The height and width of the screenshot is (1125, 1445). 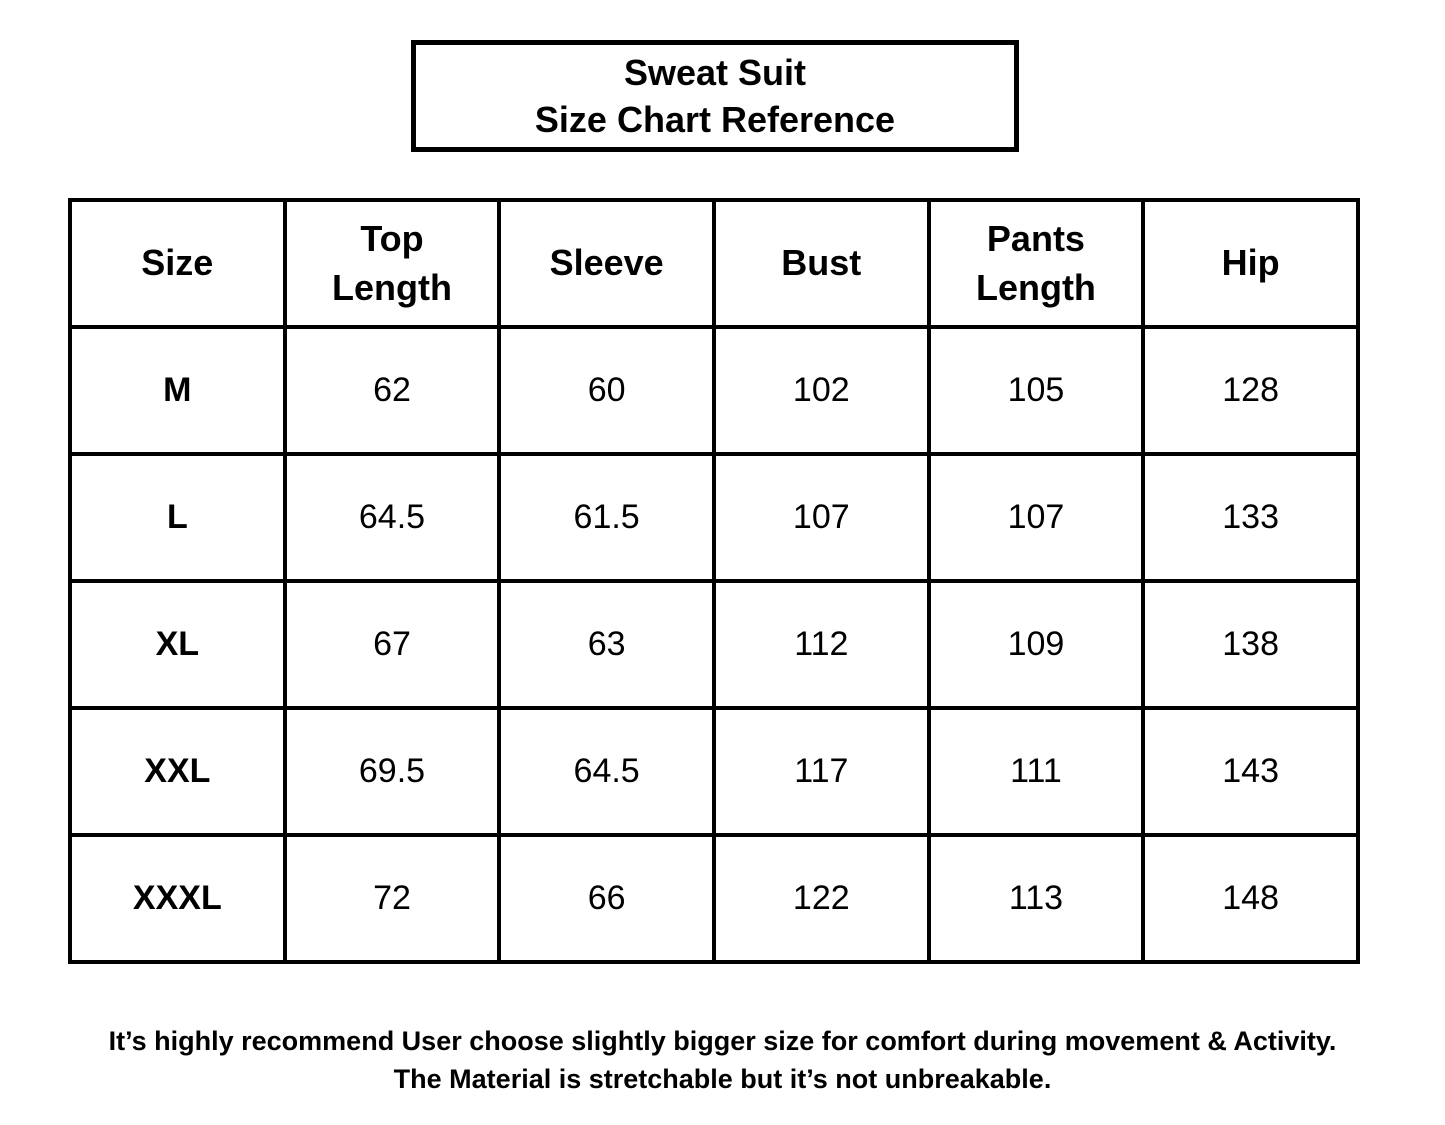 I want to click on value-cell-pants-length: 113, so click(x=1036, y=898).